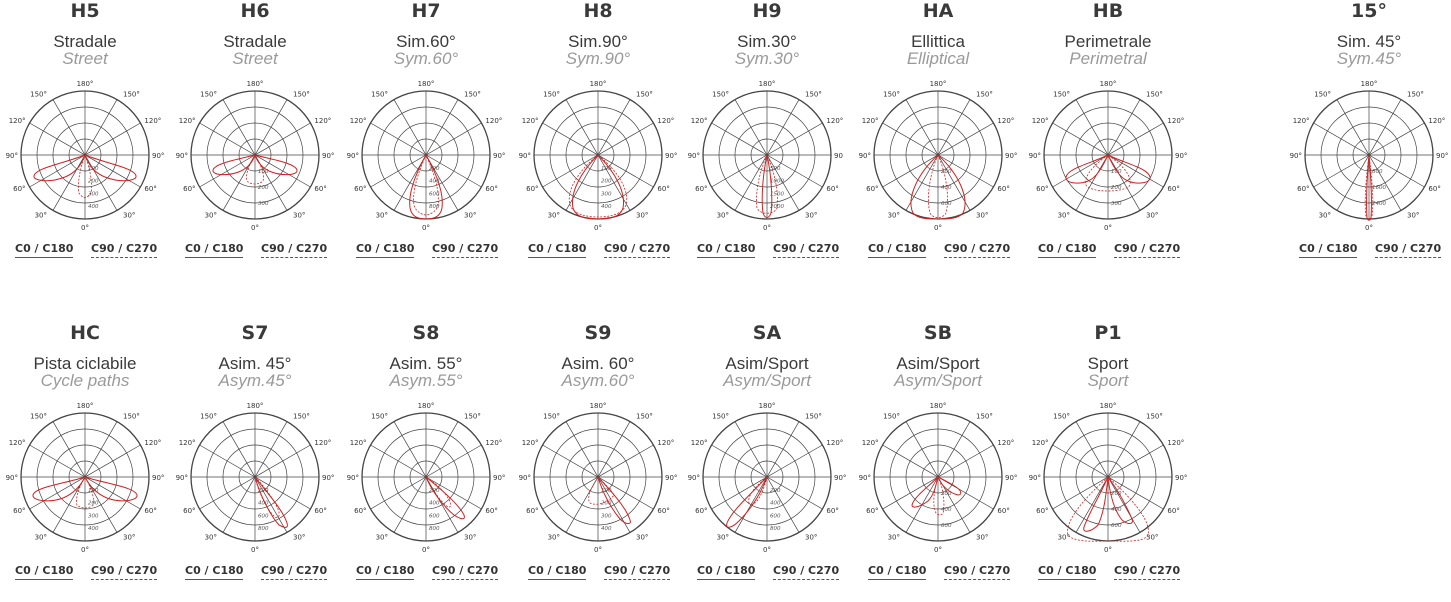  I want to click on diagram-code: SA, so click(767, 333).